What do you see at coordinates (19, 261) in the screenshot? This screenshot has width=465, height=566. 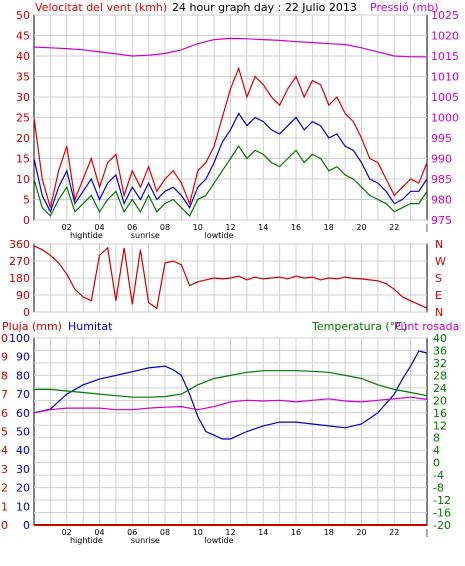 I see `direction-y-tick-label: 270` at bounding box center [19, 261].